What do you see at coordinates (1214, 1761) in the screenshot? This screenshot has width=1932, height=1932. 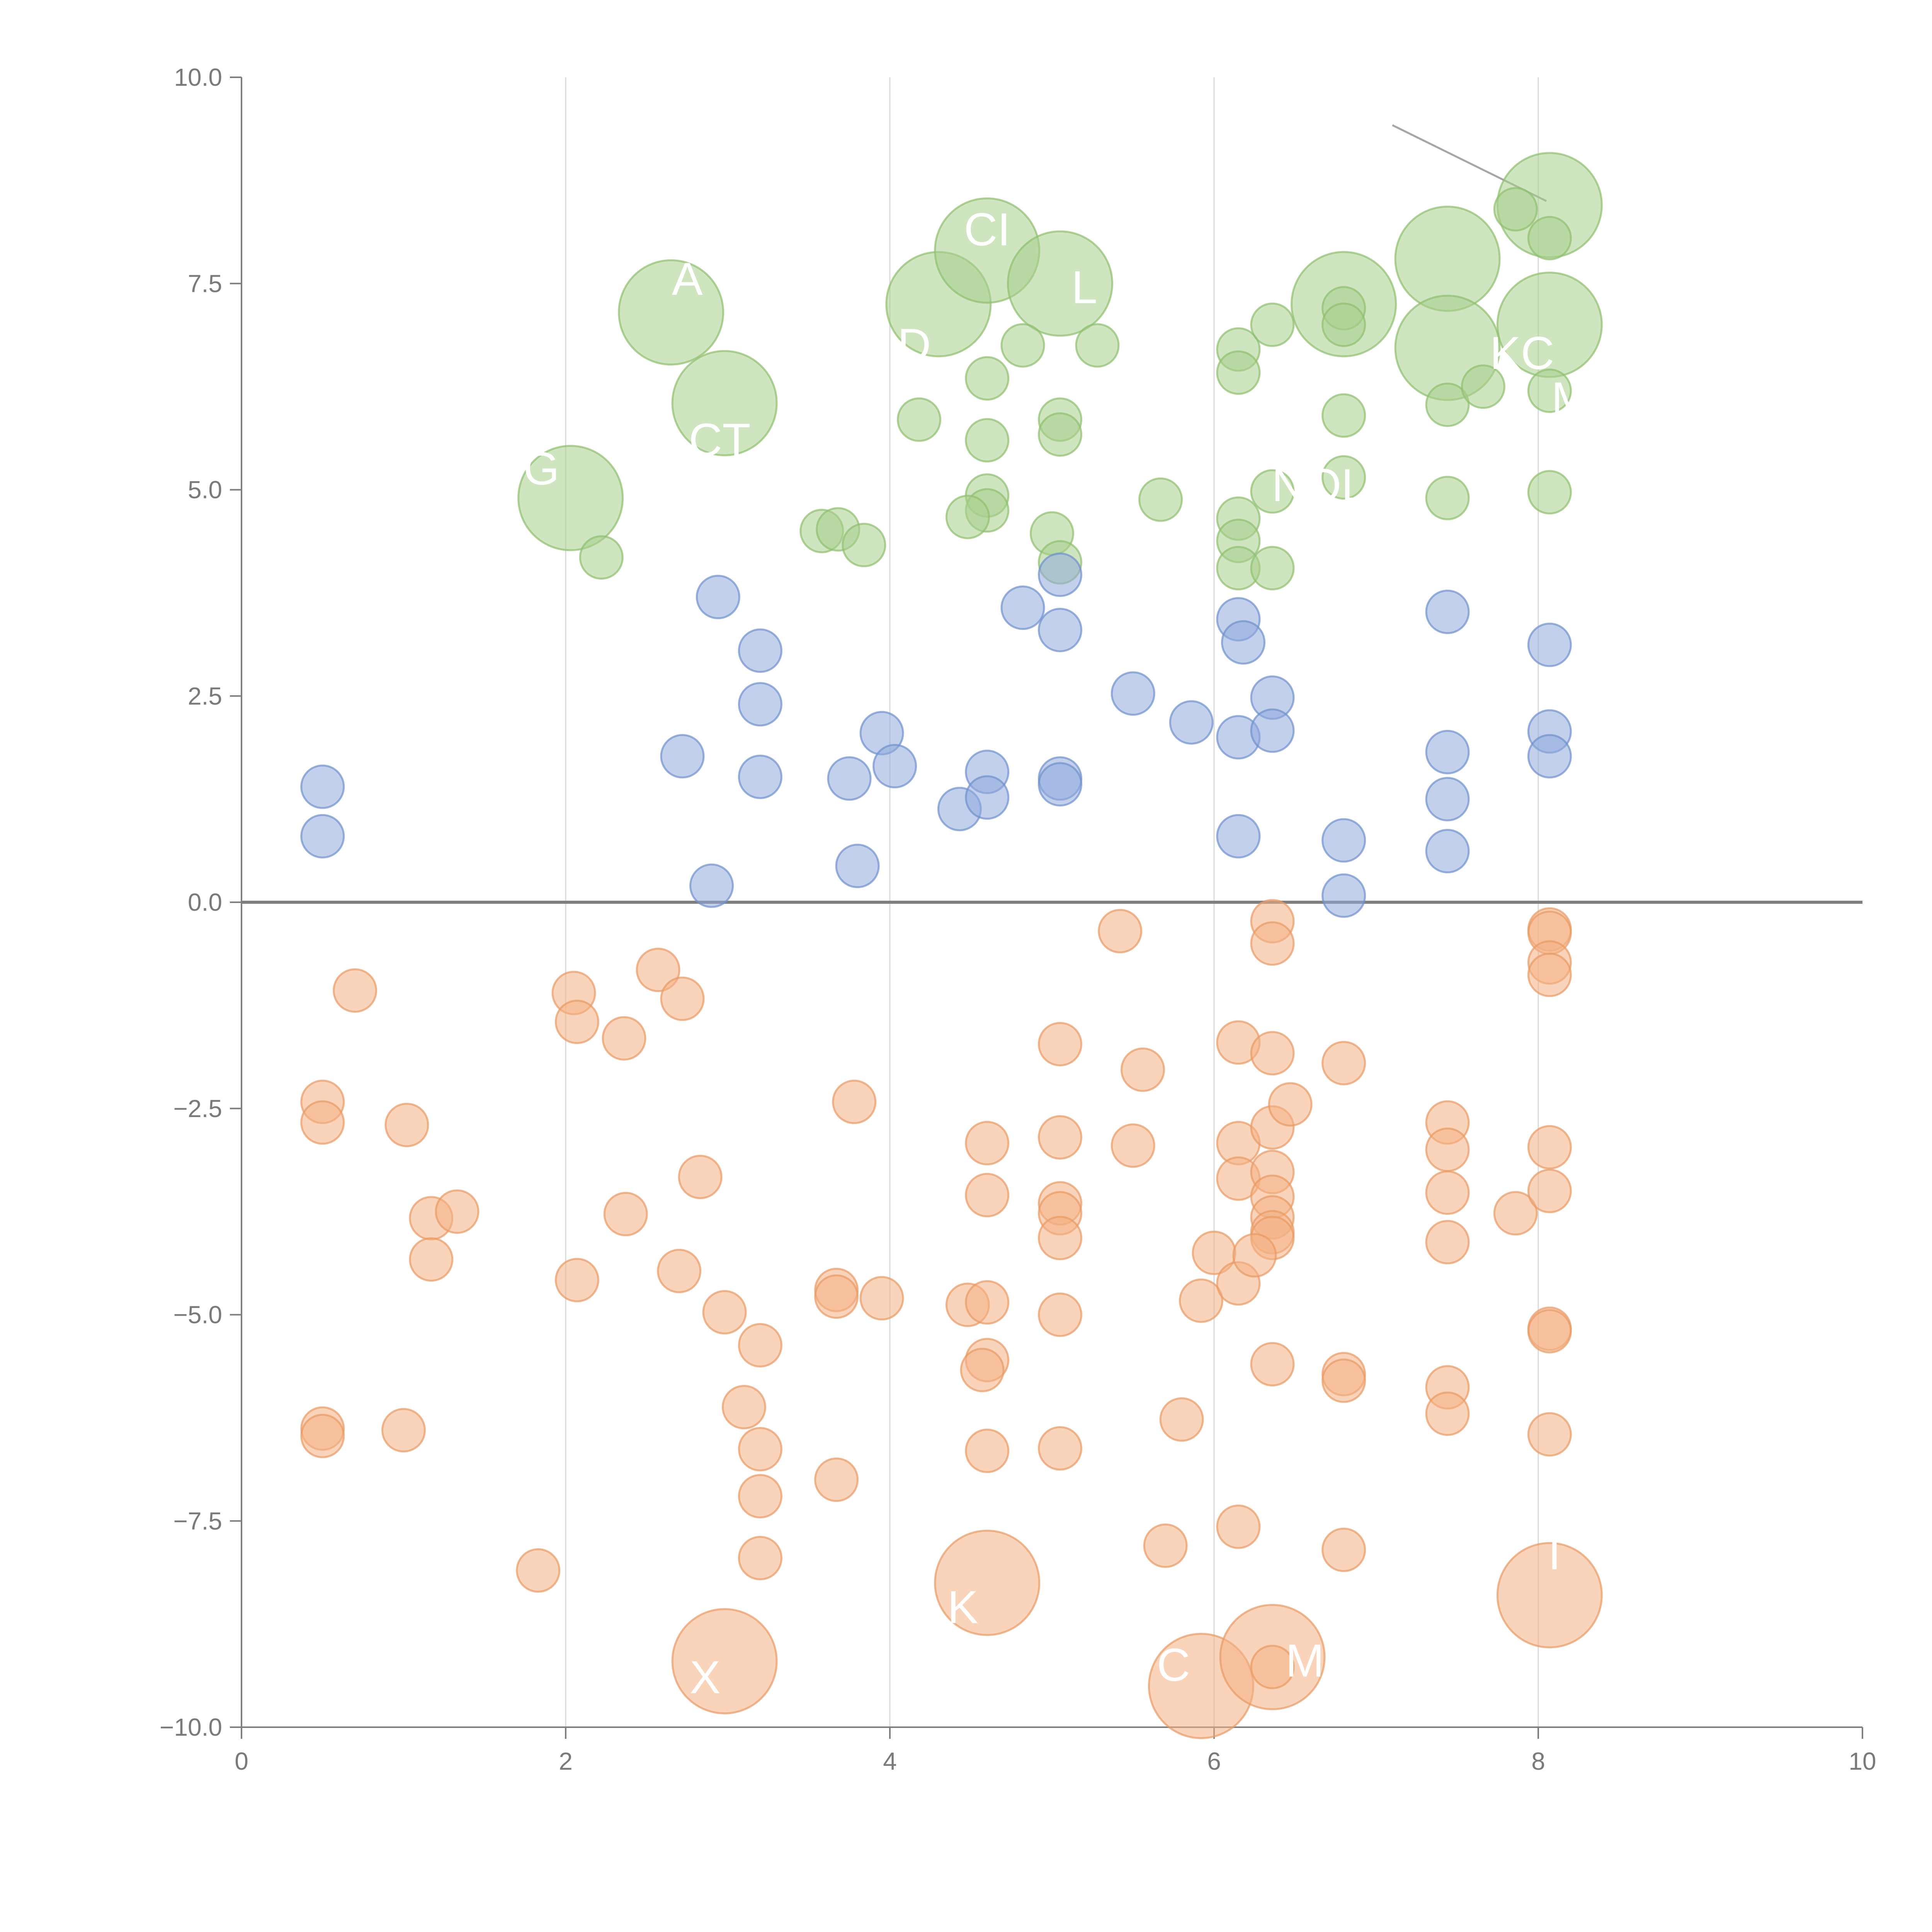 I see `x-tick-label-3: 6` at bounding box center [1214, 1761].